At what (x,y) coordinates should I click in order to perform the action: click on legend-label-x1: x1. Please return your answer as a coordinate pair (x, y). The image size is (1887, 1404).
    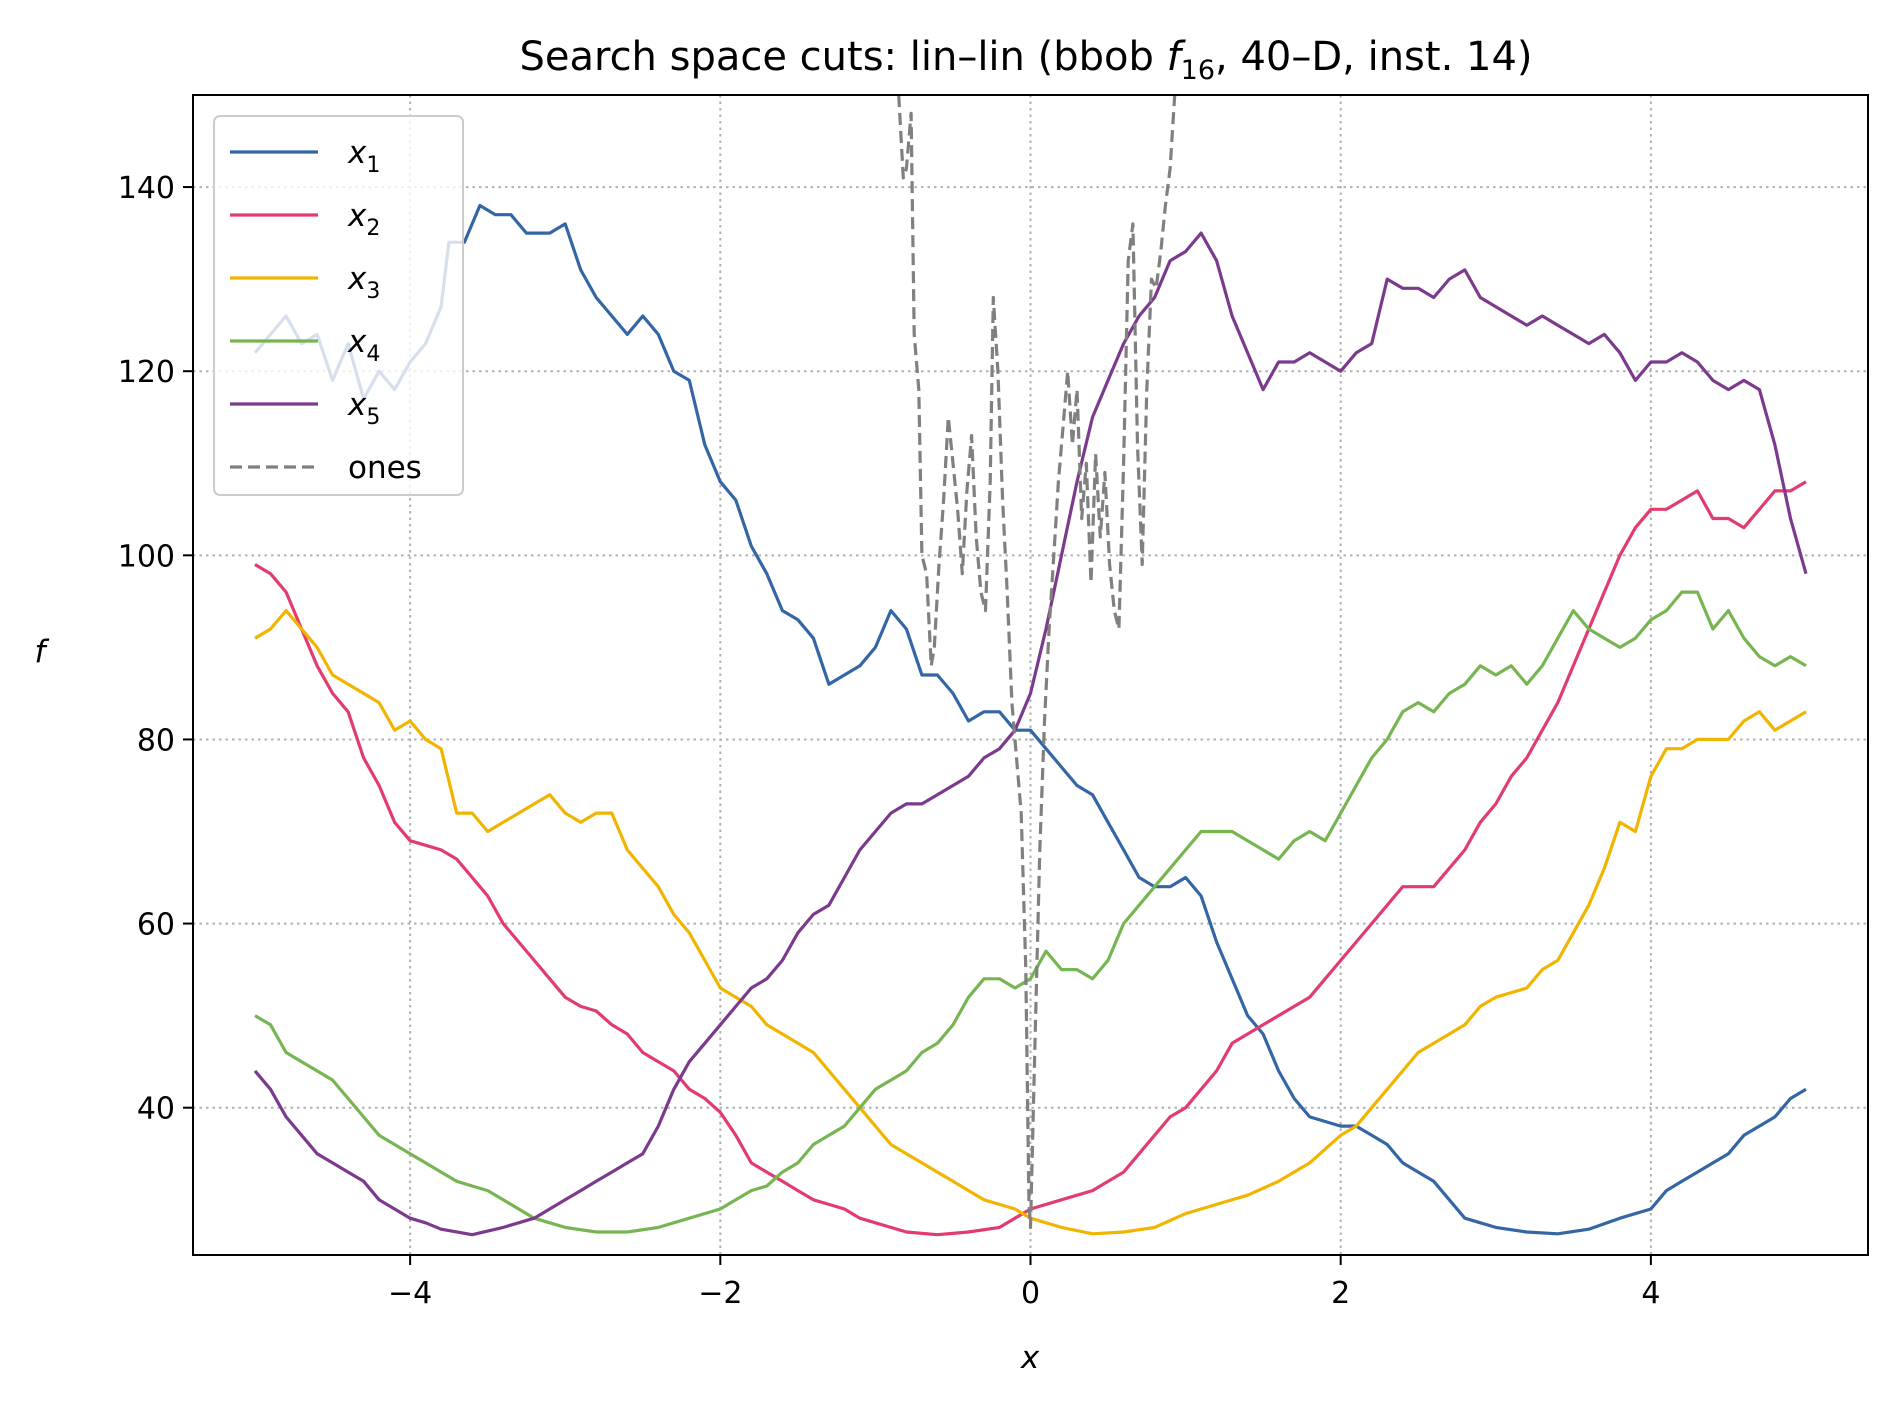
    Looking at the image, I should click on (363, 156).